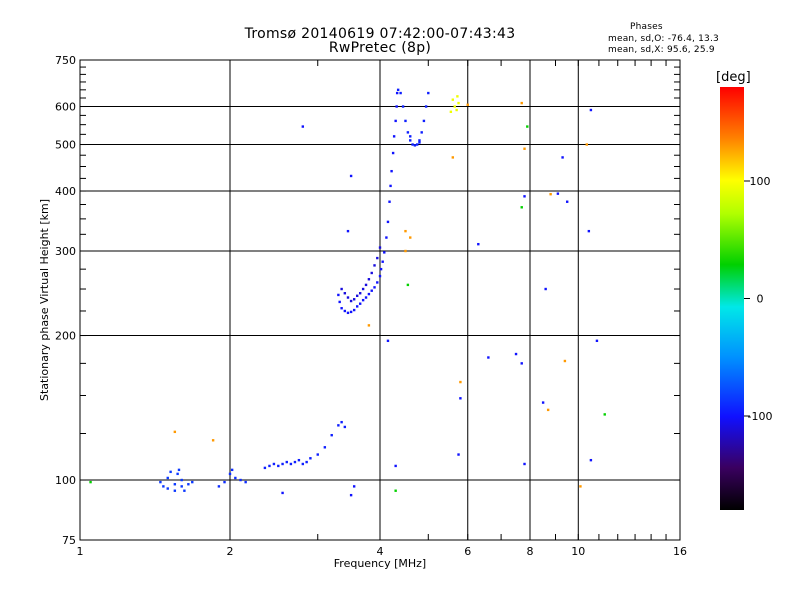 Image resolution: width=800 pixels, height=600 pixels. I want to click on x-tick-label: 4, so click(380, 551).